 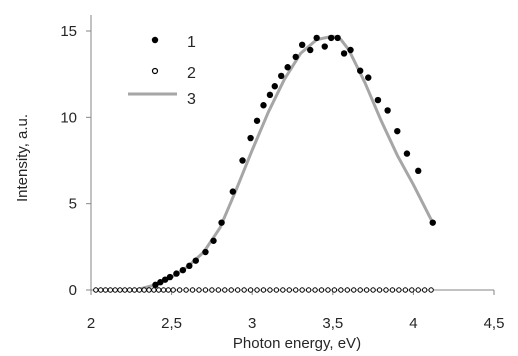 I want to click on y-tick-label: 15, so click(x=68, y=31).